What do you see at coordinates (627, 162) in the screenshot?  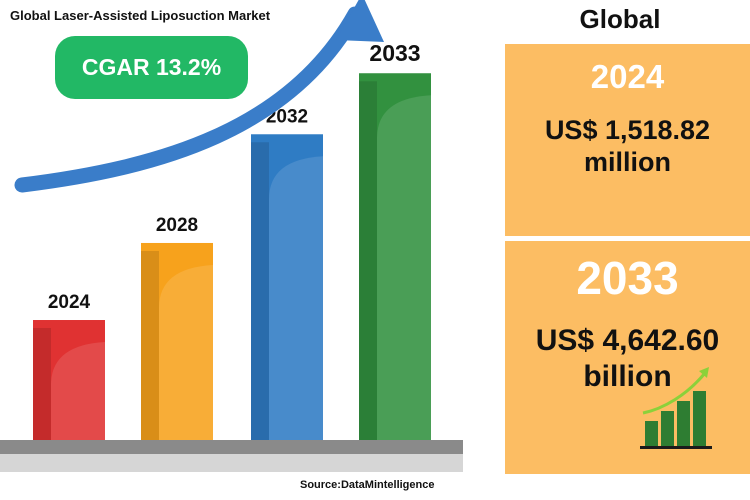 I see `card-value-unit: million` at bounding box center [627, 162].